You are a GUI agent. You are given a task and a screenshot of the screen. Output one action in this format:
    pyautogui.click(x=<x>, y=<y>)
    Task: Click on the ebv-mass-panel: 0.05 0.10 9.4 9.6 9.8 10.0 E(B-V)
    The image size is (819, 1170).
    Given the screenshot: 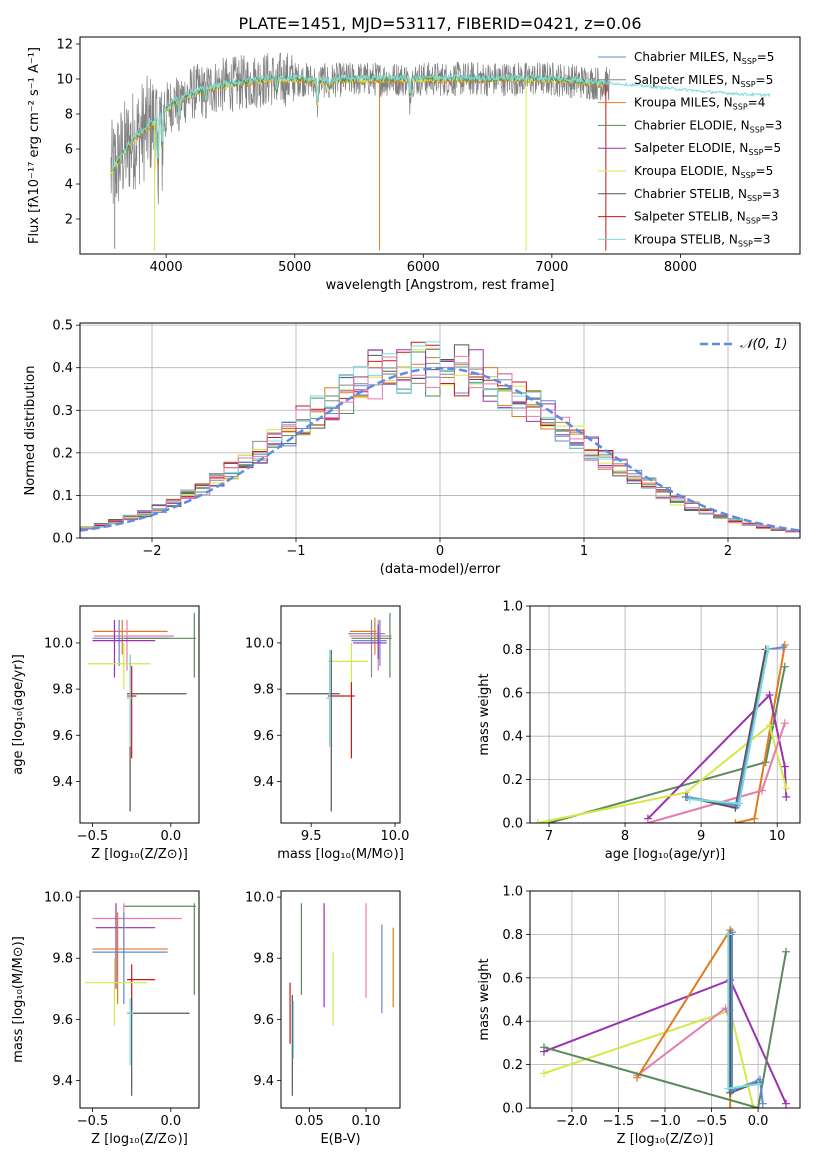 What is the action you would take?
    pyautogui.click(x=323, y=1018)
    